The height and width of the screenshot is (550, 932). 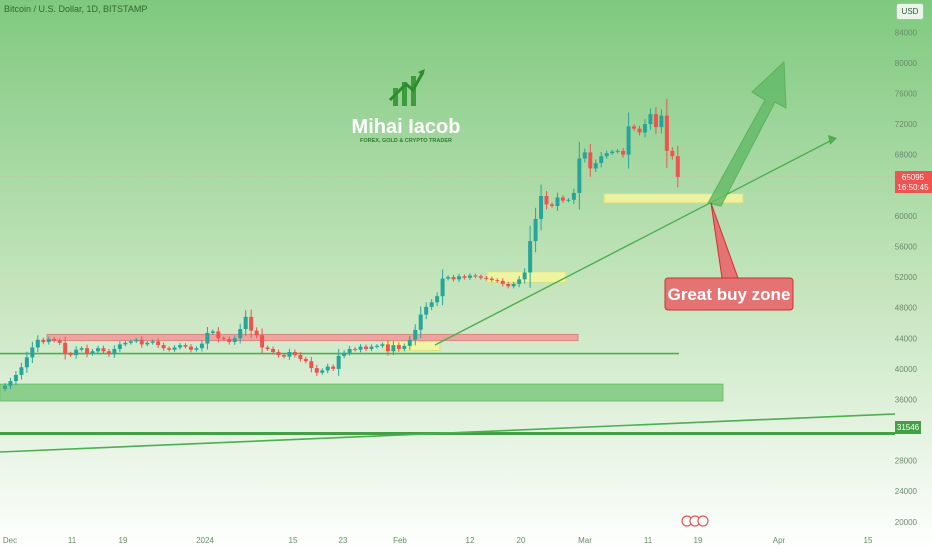 What do you see at coordinates (698, 540) in the screenshot?
I see `x-tick-label: 19` at bounding box center [698, 540].